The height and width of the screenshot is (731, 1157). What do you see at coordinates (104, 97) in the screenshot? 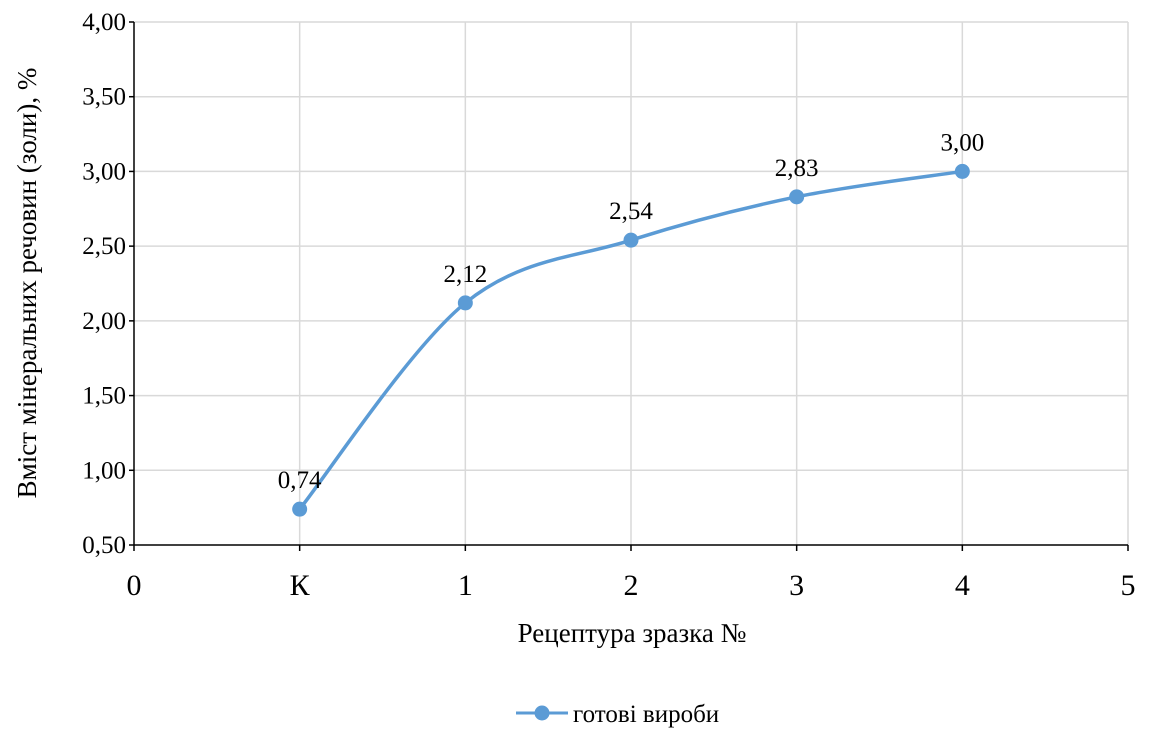
I see `y-tick-label: 3,50` at bounding box center [104, 97].